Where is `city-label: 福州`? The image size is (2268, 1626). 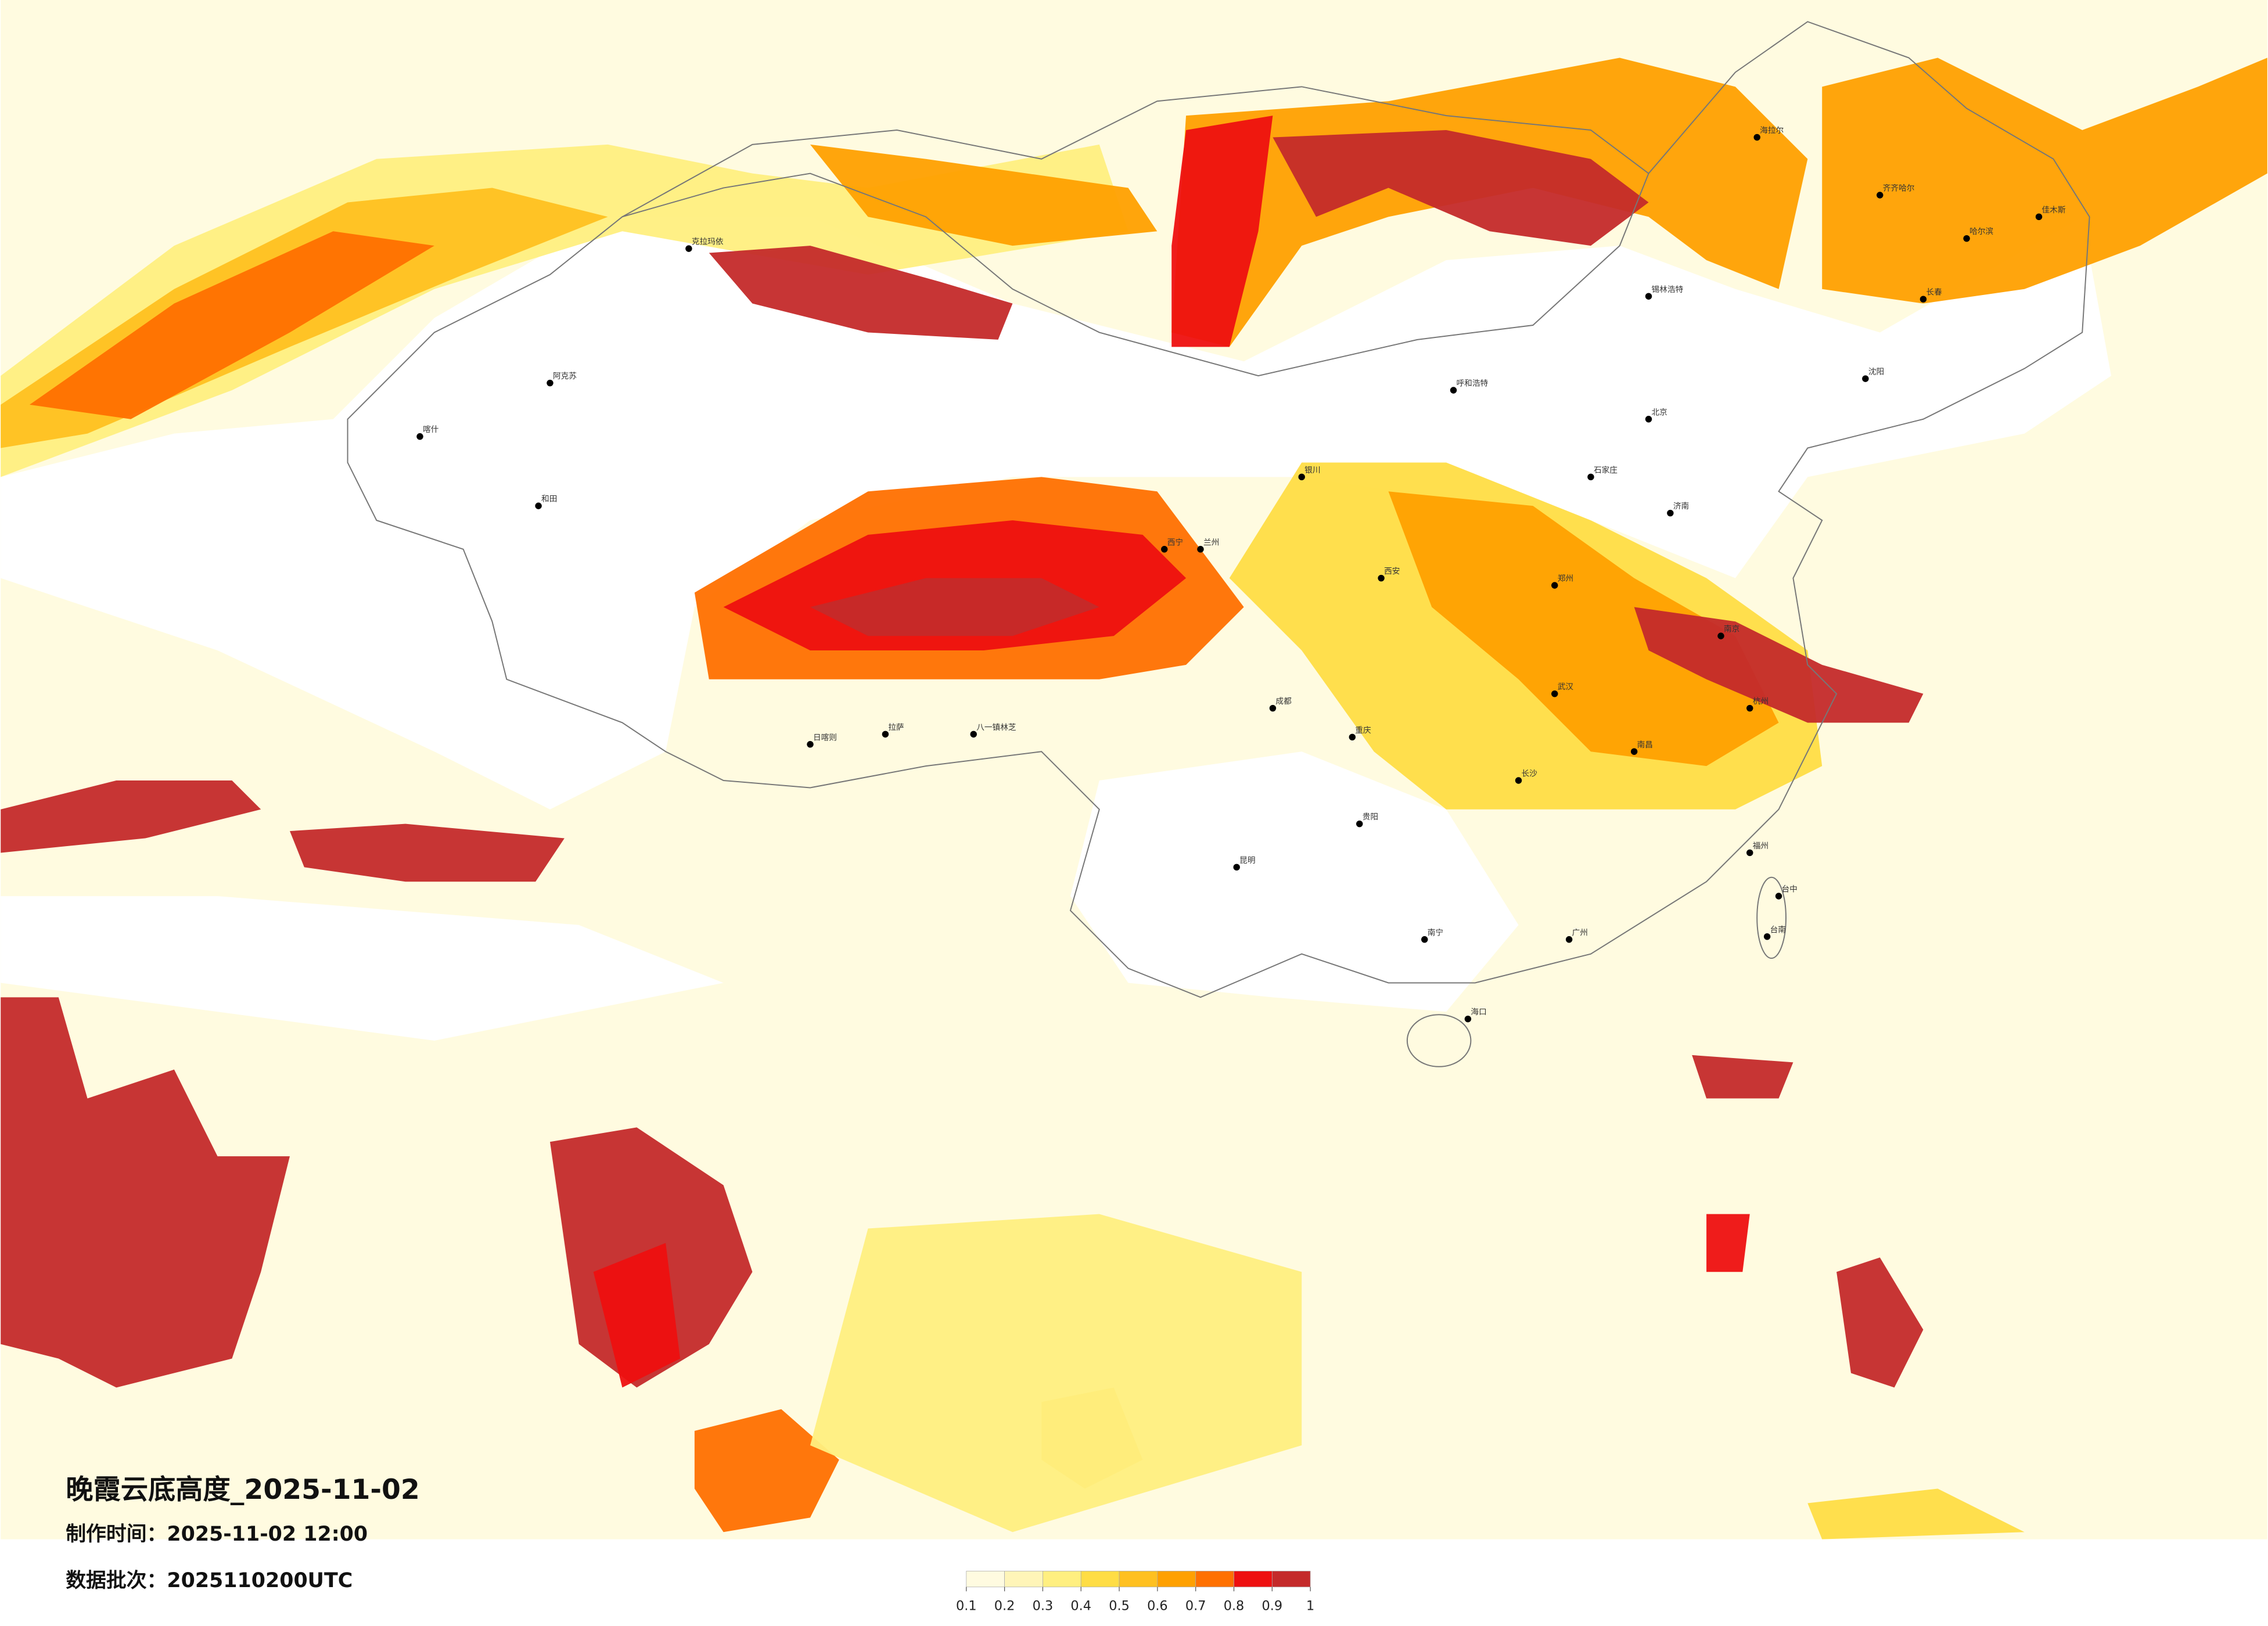 city-label: 福州 is located at coordinates (1761, 846).